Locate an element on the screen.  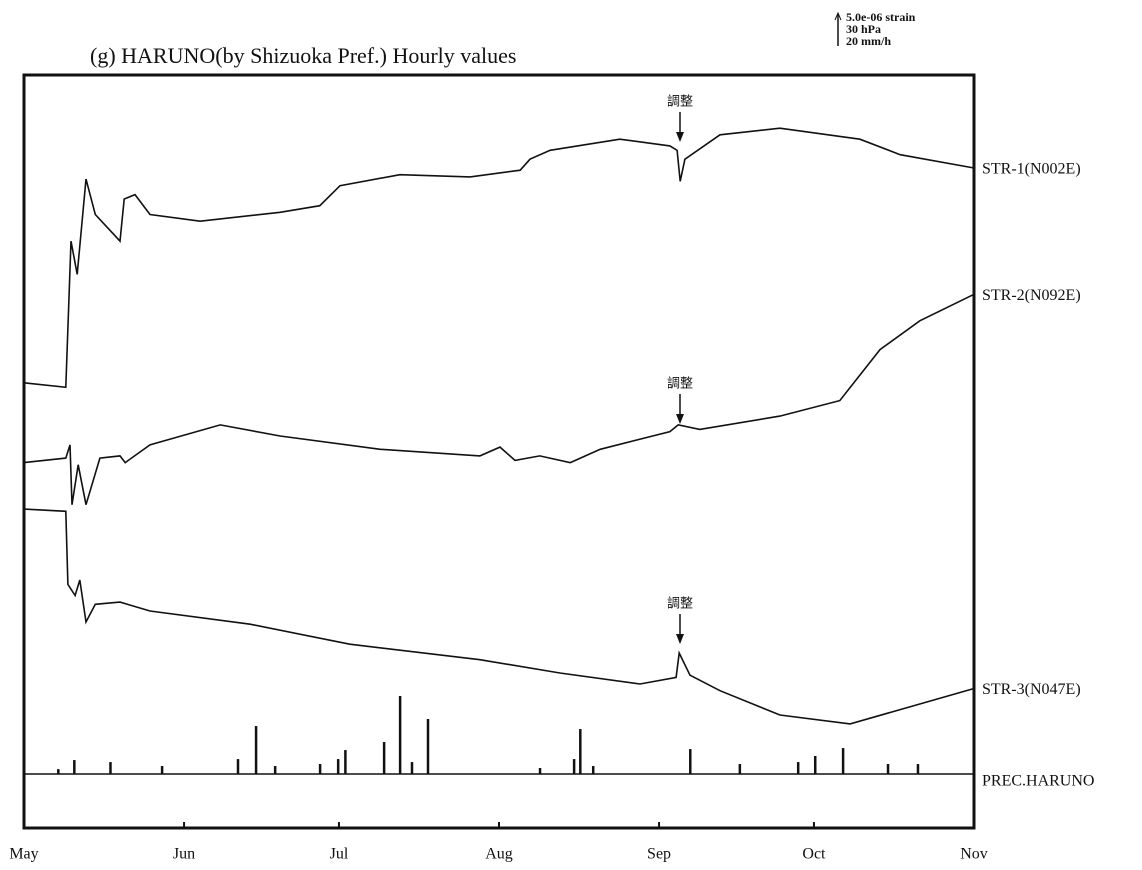
series-label: PREC.HARUNO is located at coordinates (1038, 781).